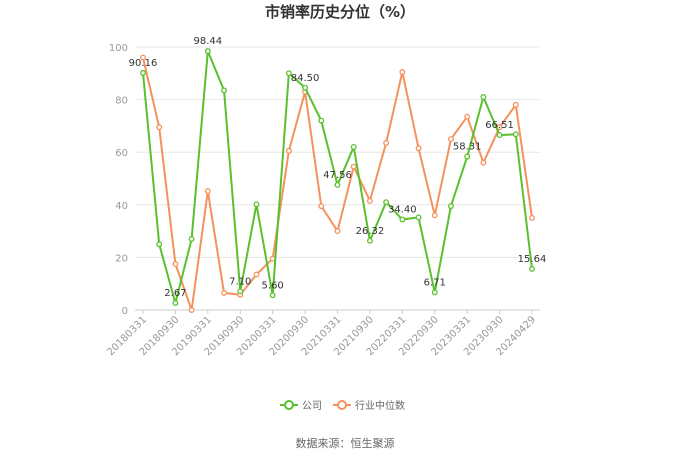 The image size is (680, 460). I want to click on y-tick-label: 20, so click(121, 258).